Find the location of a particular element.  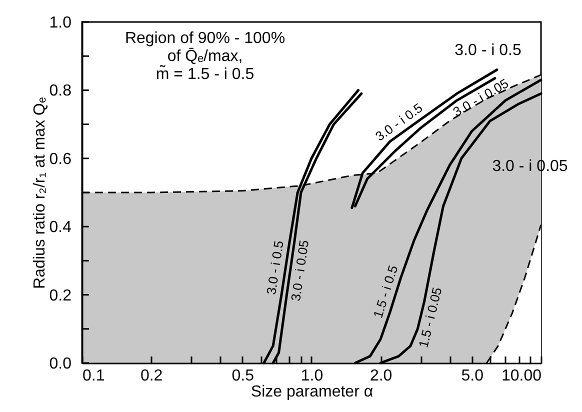

y-tick-label: 0.6 is located at coordinates (60, 159).